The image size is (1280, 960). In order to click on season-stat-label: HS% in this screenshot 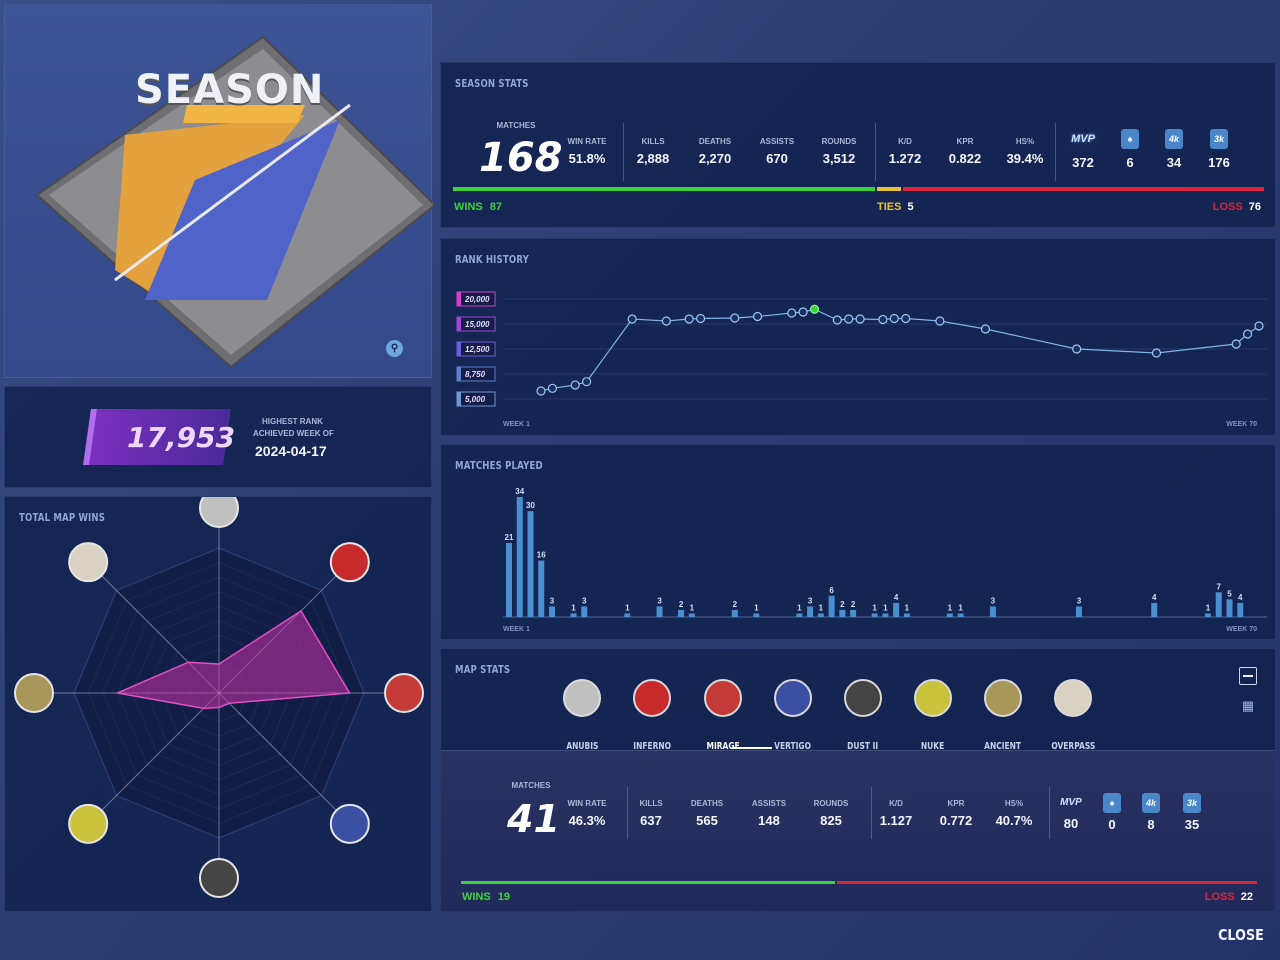, I will do `click(1025, 141)`.